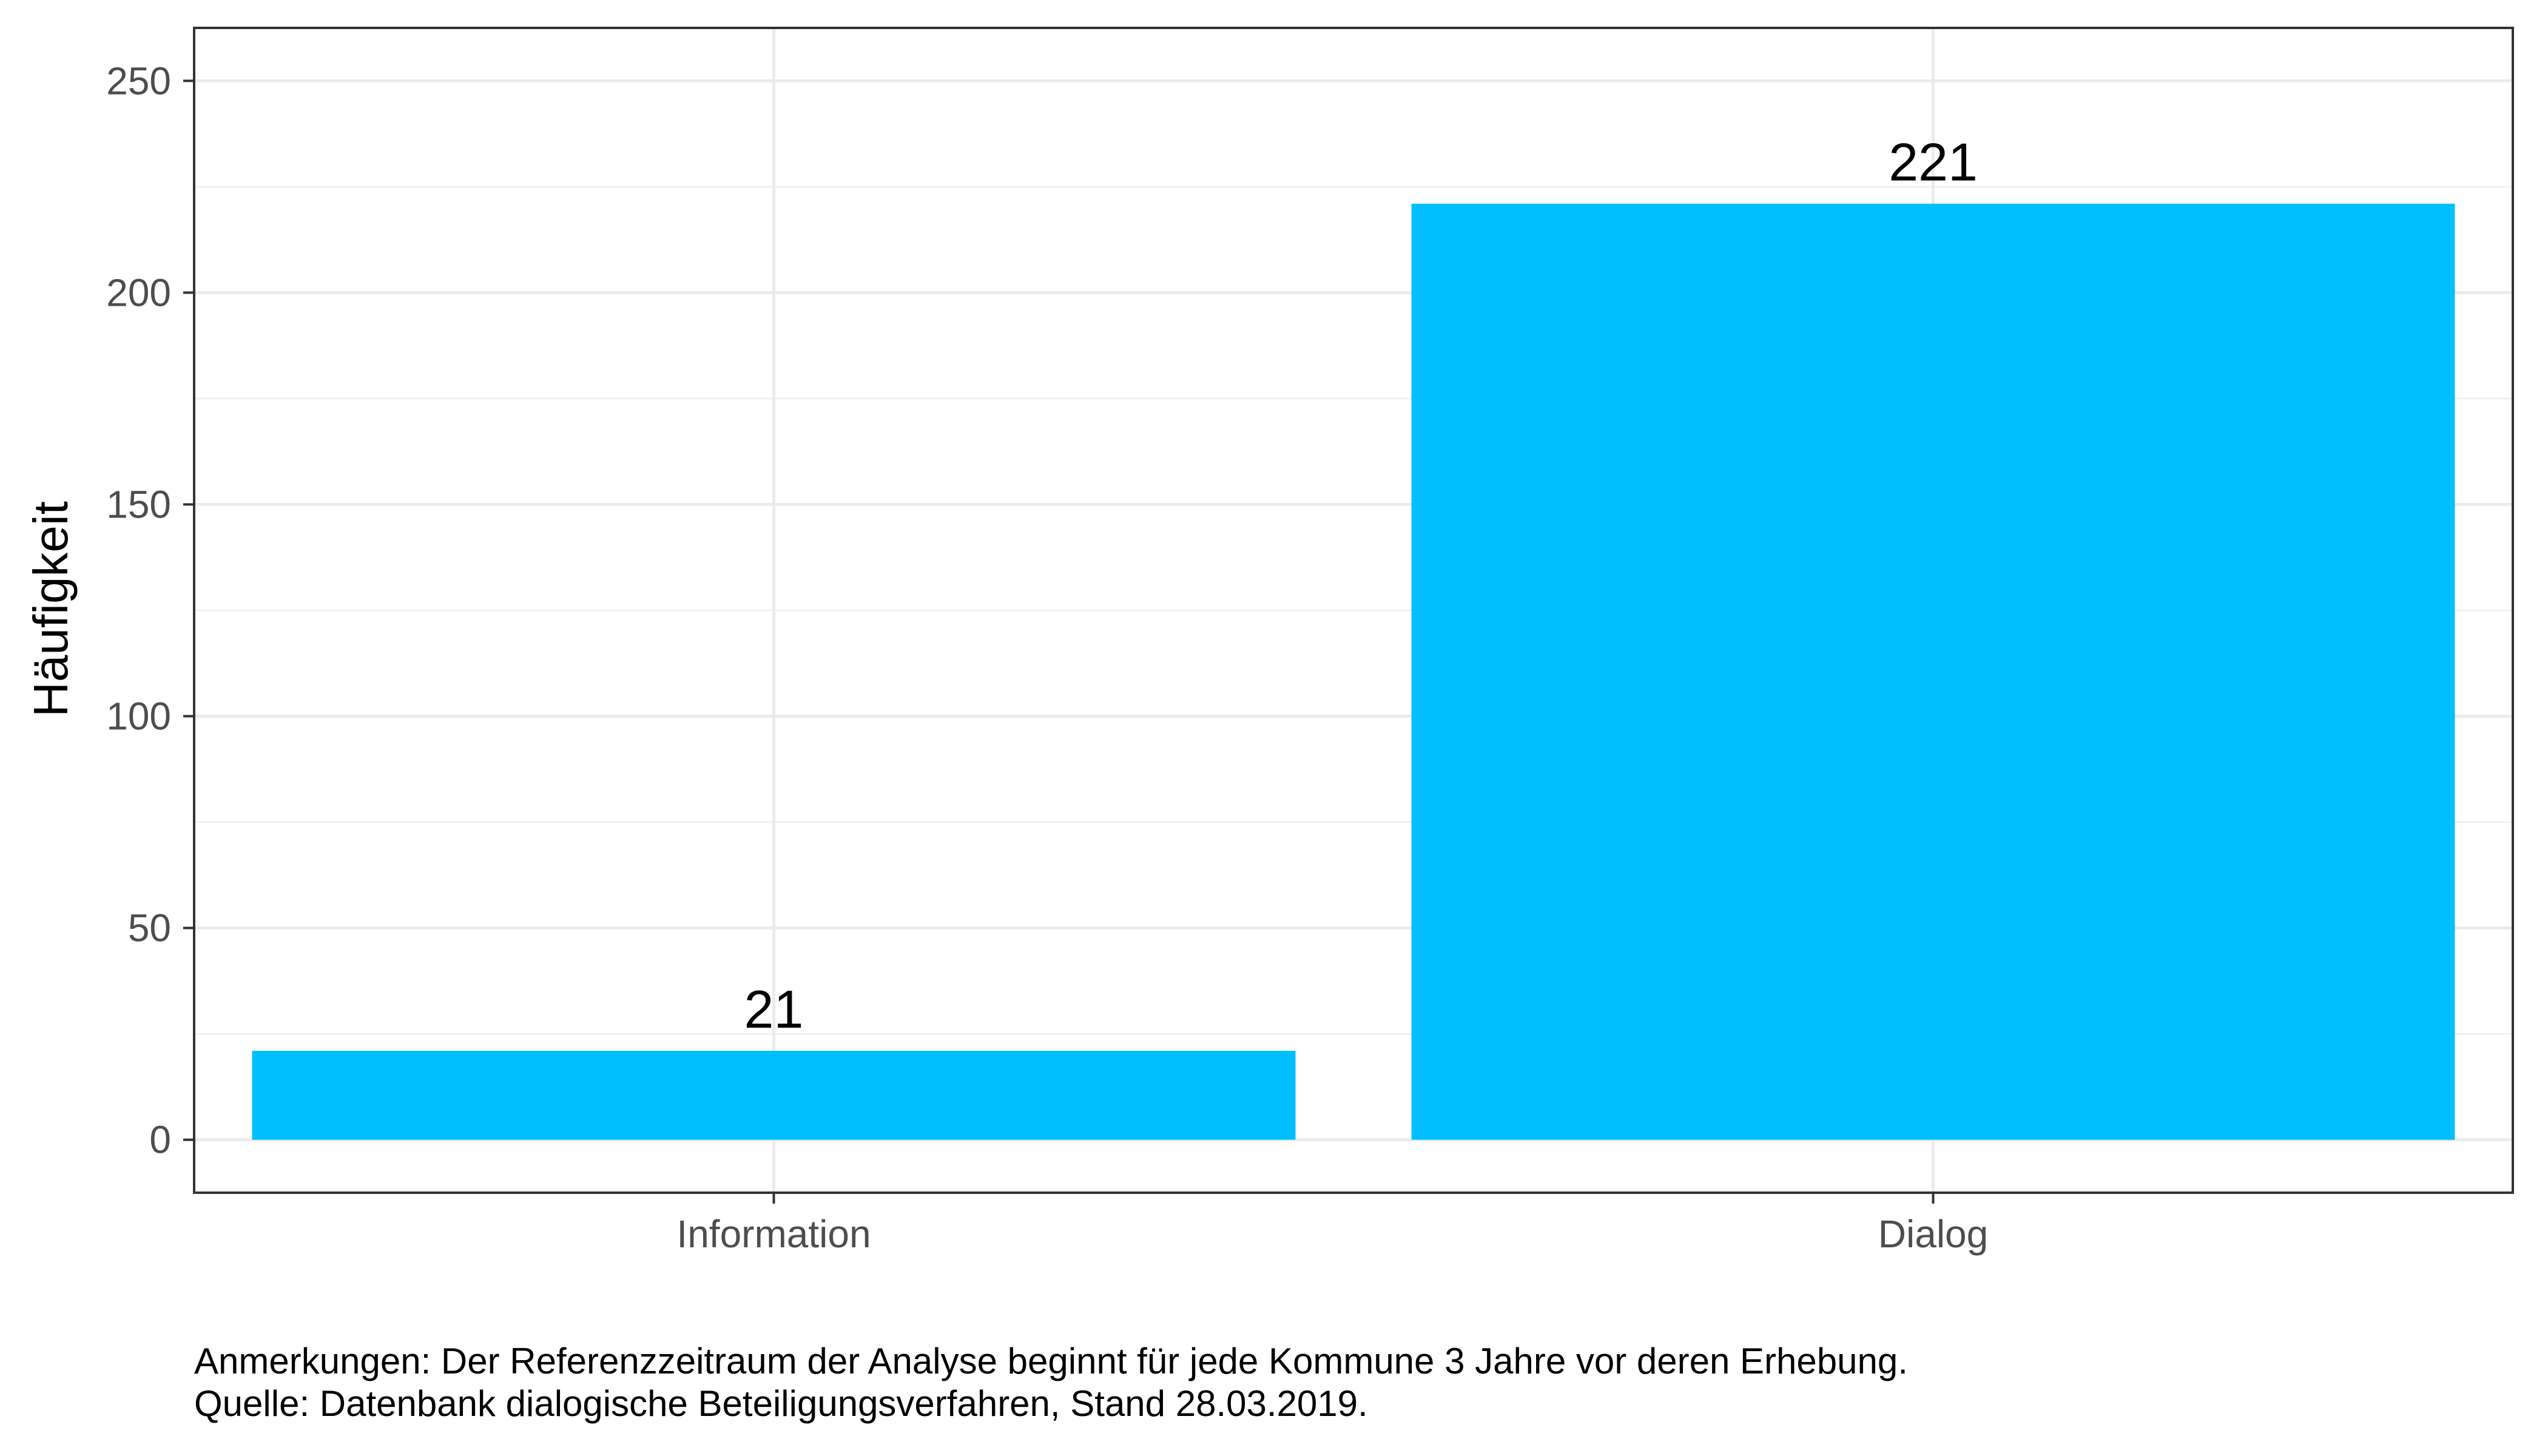  Describe the element at coordinates (774, 1009) in the screenshot. I see `data-label: 21` at that location.